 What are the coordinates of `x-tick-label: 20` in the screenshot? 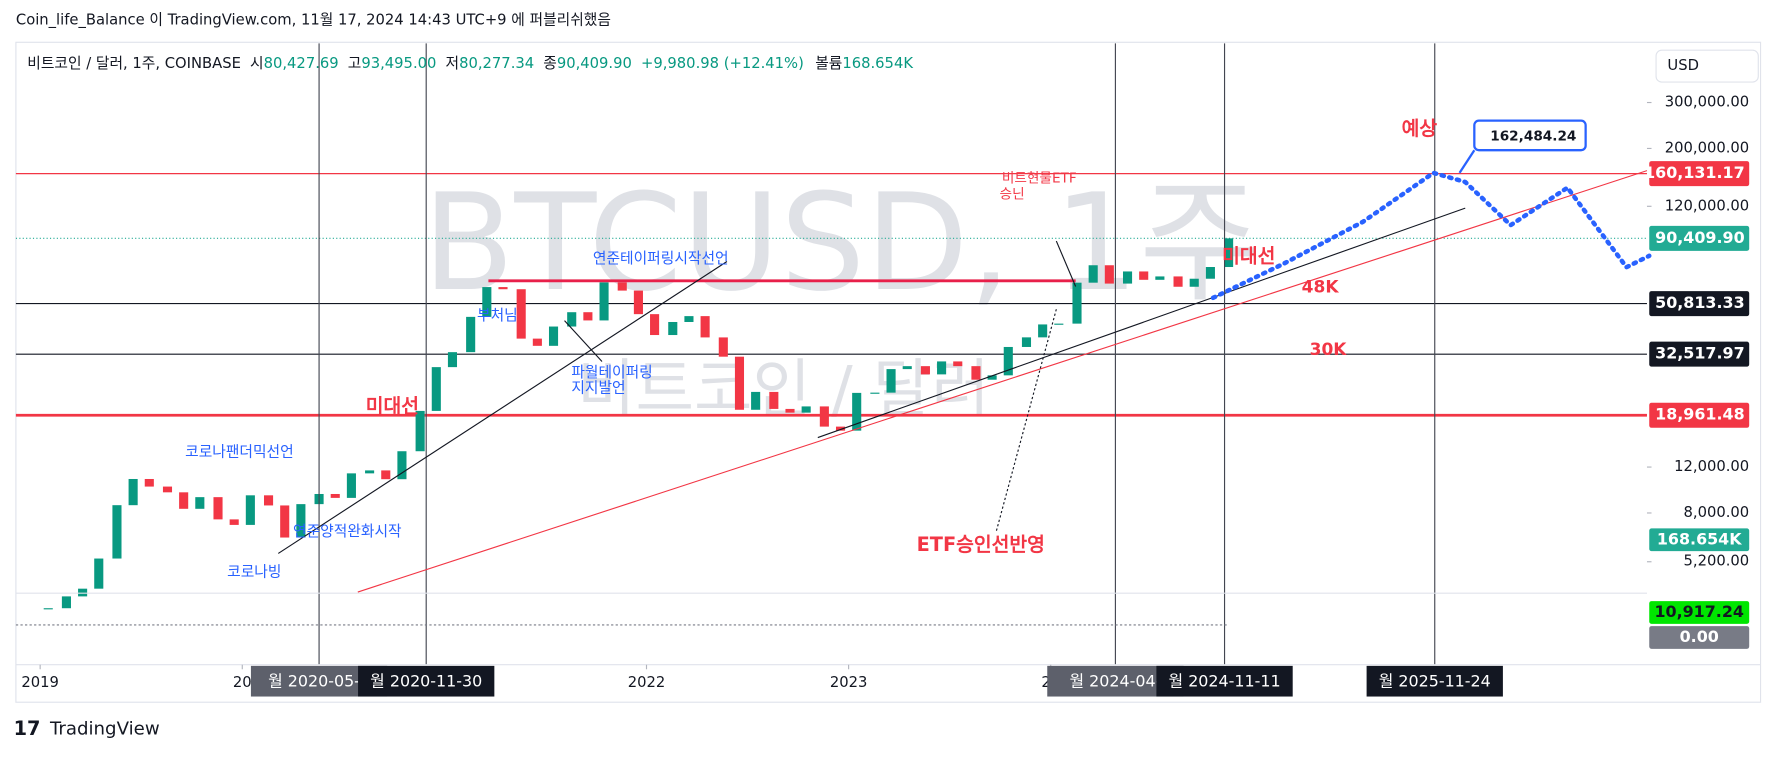 It's located at (242, 682).